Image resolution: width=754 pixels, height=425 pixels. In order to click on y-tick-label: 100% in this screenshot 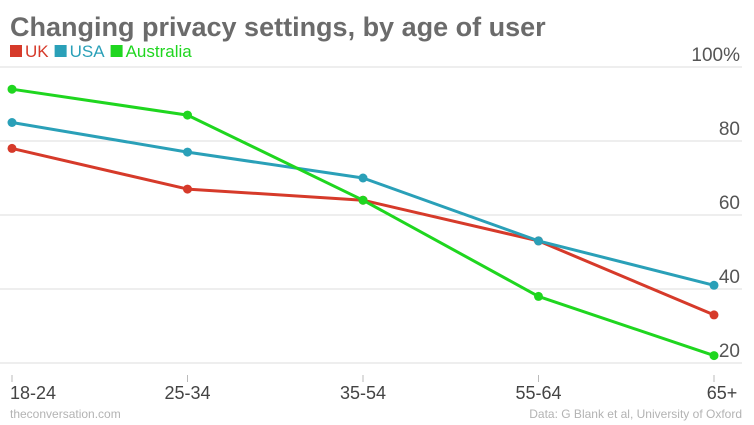, I will do `click(715, 55)`.